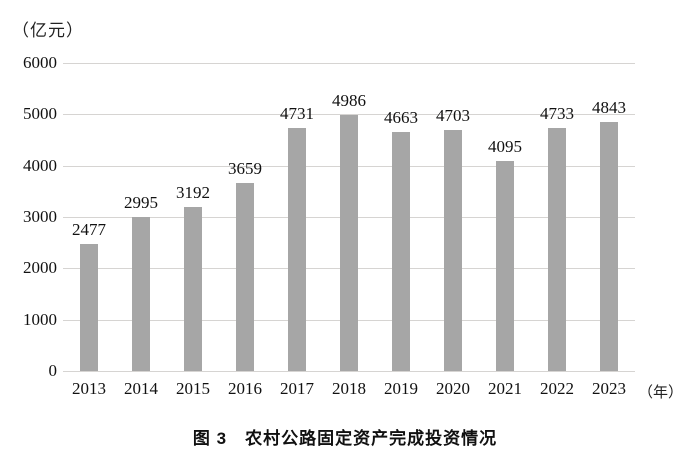 Image resolution: width=700 pixels, height=465 pixels. Describe the element at coordinates (453, 388) in the screenshot. I see `x-tick-label: 2020` at that location.